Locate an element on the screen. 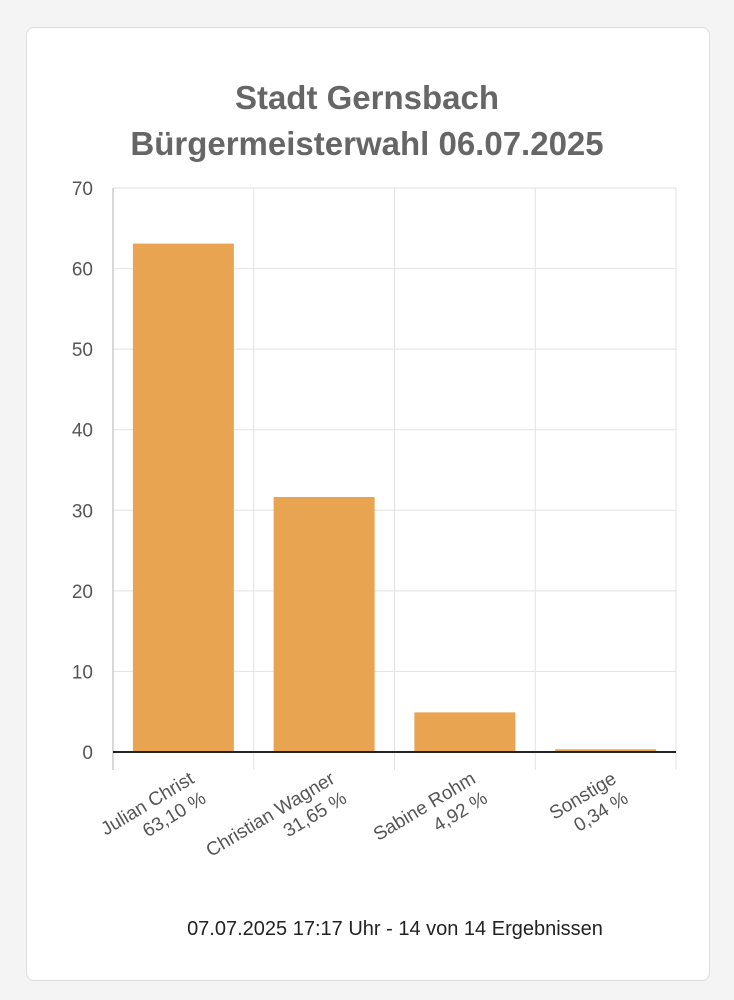 The width and height of the screenshot is (734, 1000). x-tick-label: Christian Wagner31,65 % is located at coordinates (277, 824).